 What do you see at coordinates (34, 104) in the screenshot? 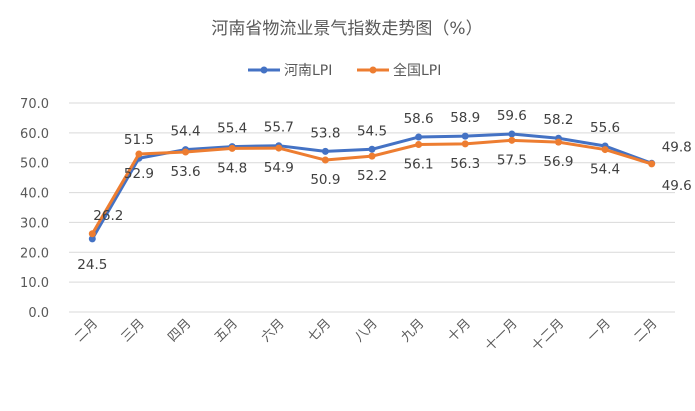
I see `y-tick-label: 70.0` at bounding box center [34, 104].